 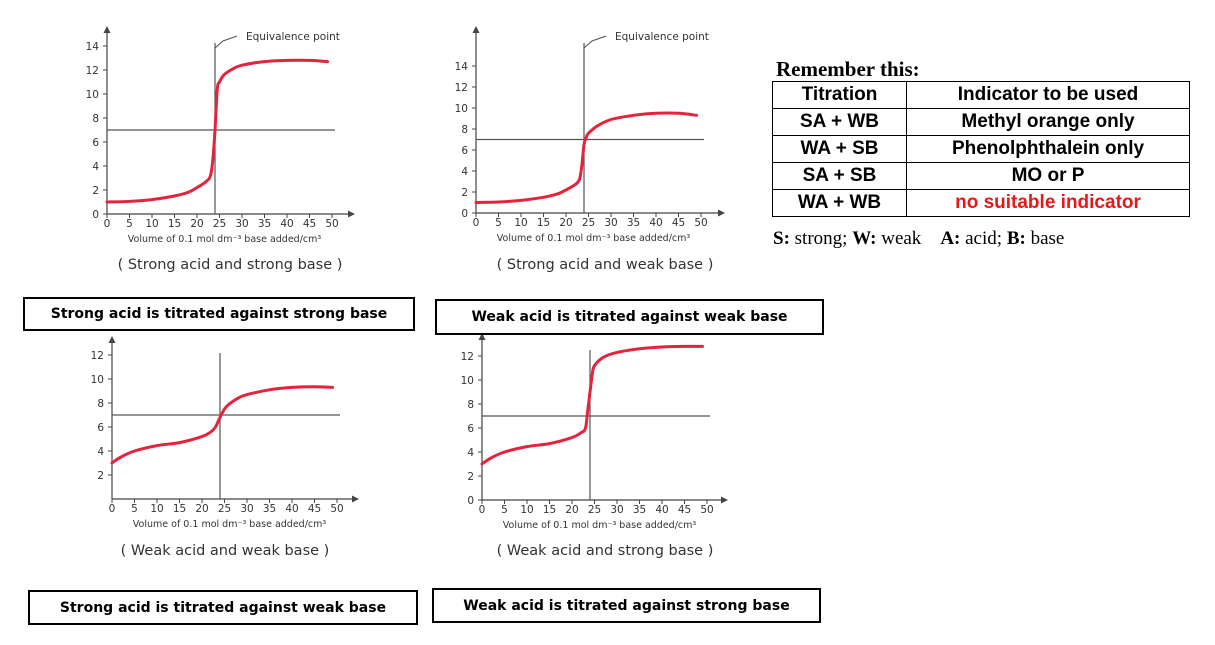 What do you see at coordinates (839, 122) in the screenshot?
I see `titration-cell: SA + WB` at bounding box center [839, 122].